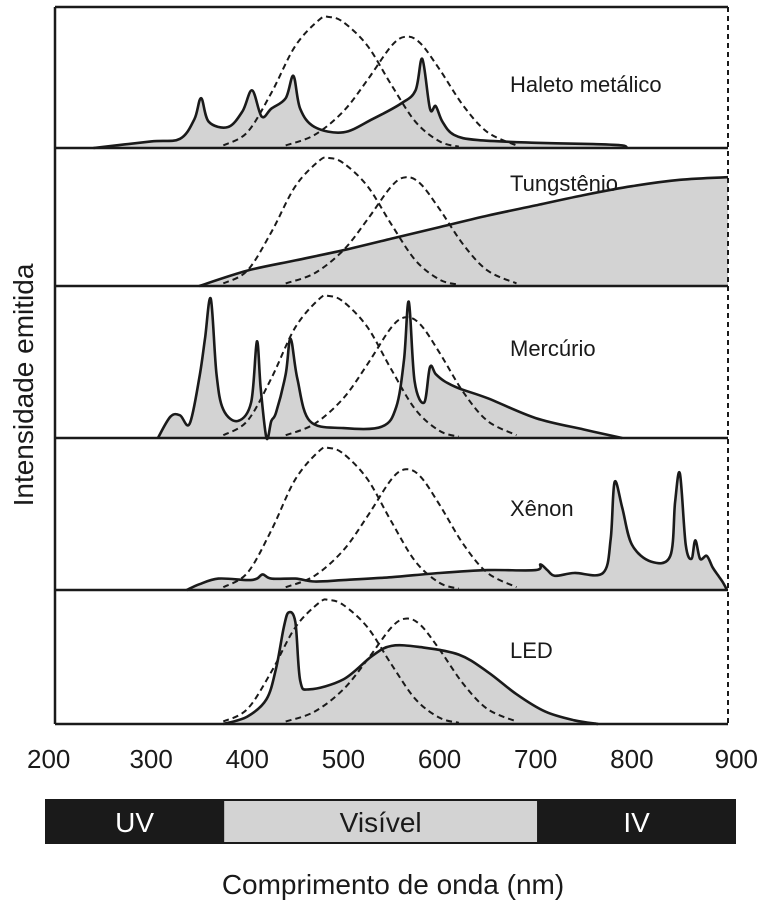 This screenshot has width=762, height=908. I want to click on band-iv-segment, so click(637, 821).